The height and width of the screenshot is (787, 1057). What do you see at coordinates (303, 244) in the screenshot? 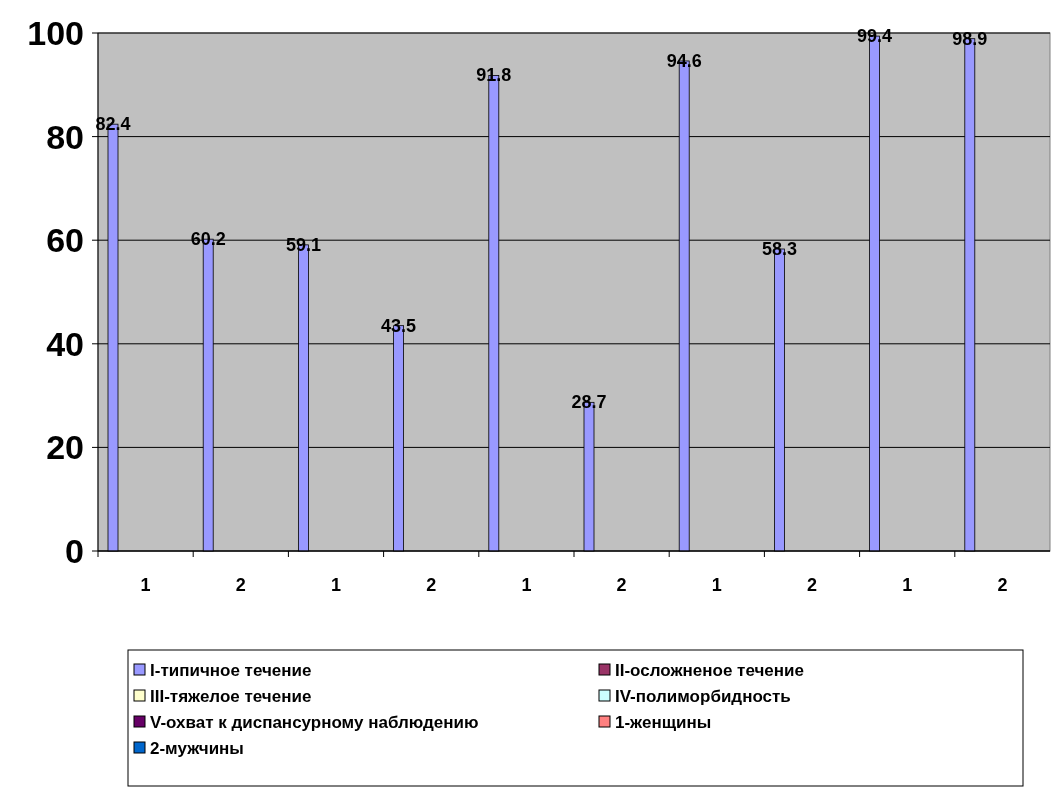
I see `data-label: 59.1` at bounding box center [303, 244].